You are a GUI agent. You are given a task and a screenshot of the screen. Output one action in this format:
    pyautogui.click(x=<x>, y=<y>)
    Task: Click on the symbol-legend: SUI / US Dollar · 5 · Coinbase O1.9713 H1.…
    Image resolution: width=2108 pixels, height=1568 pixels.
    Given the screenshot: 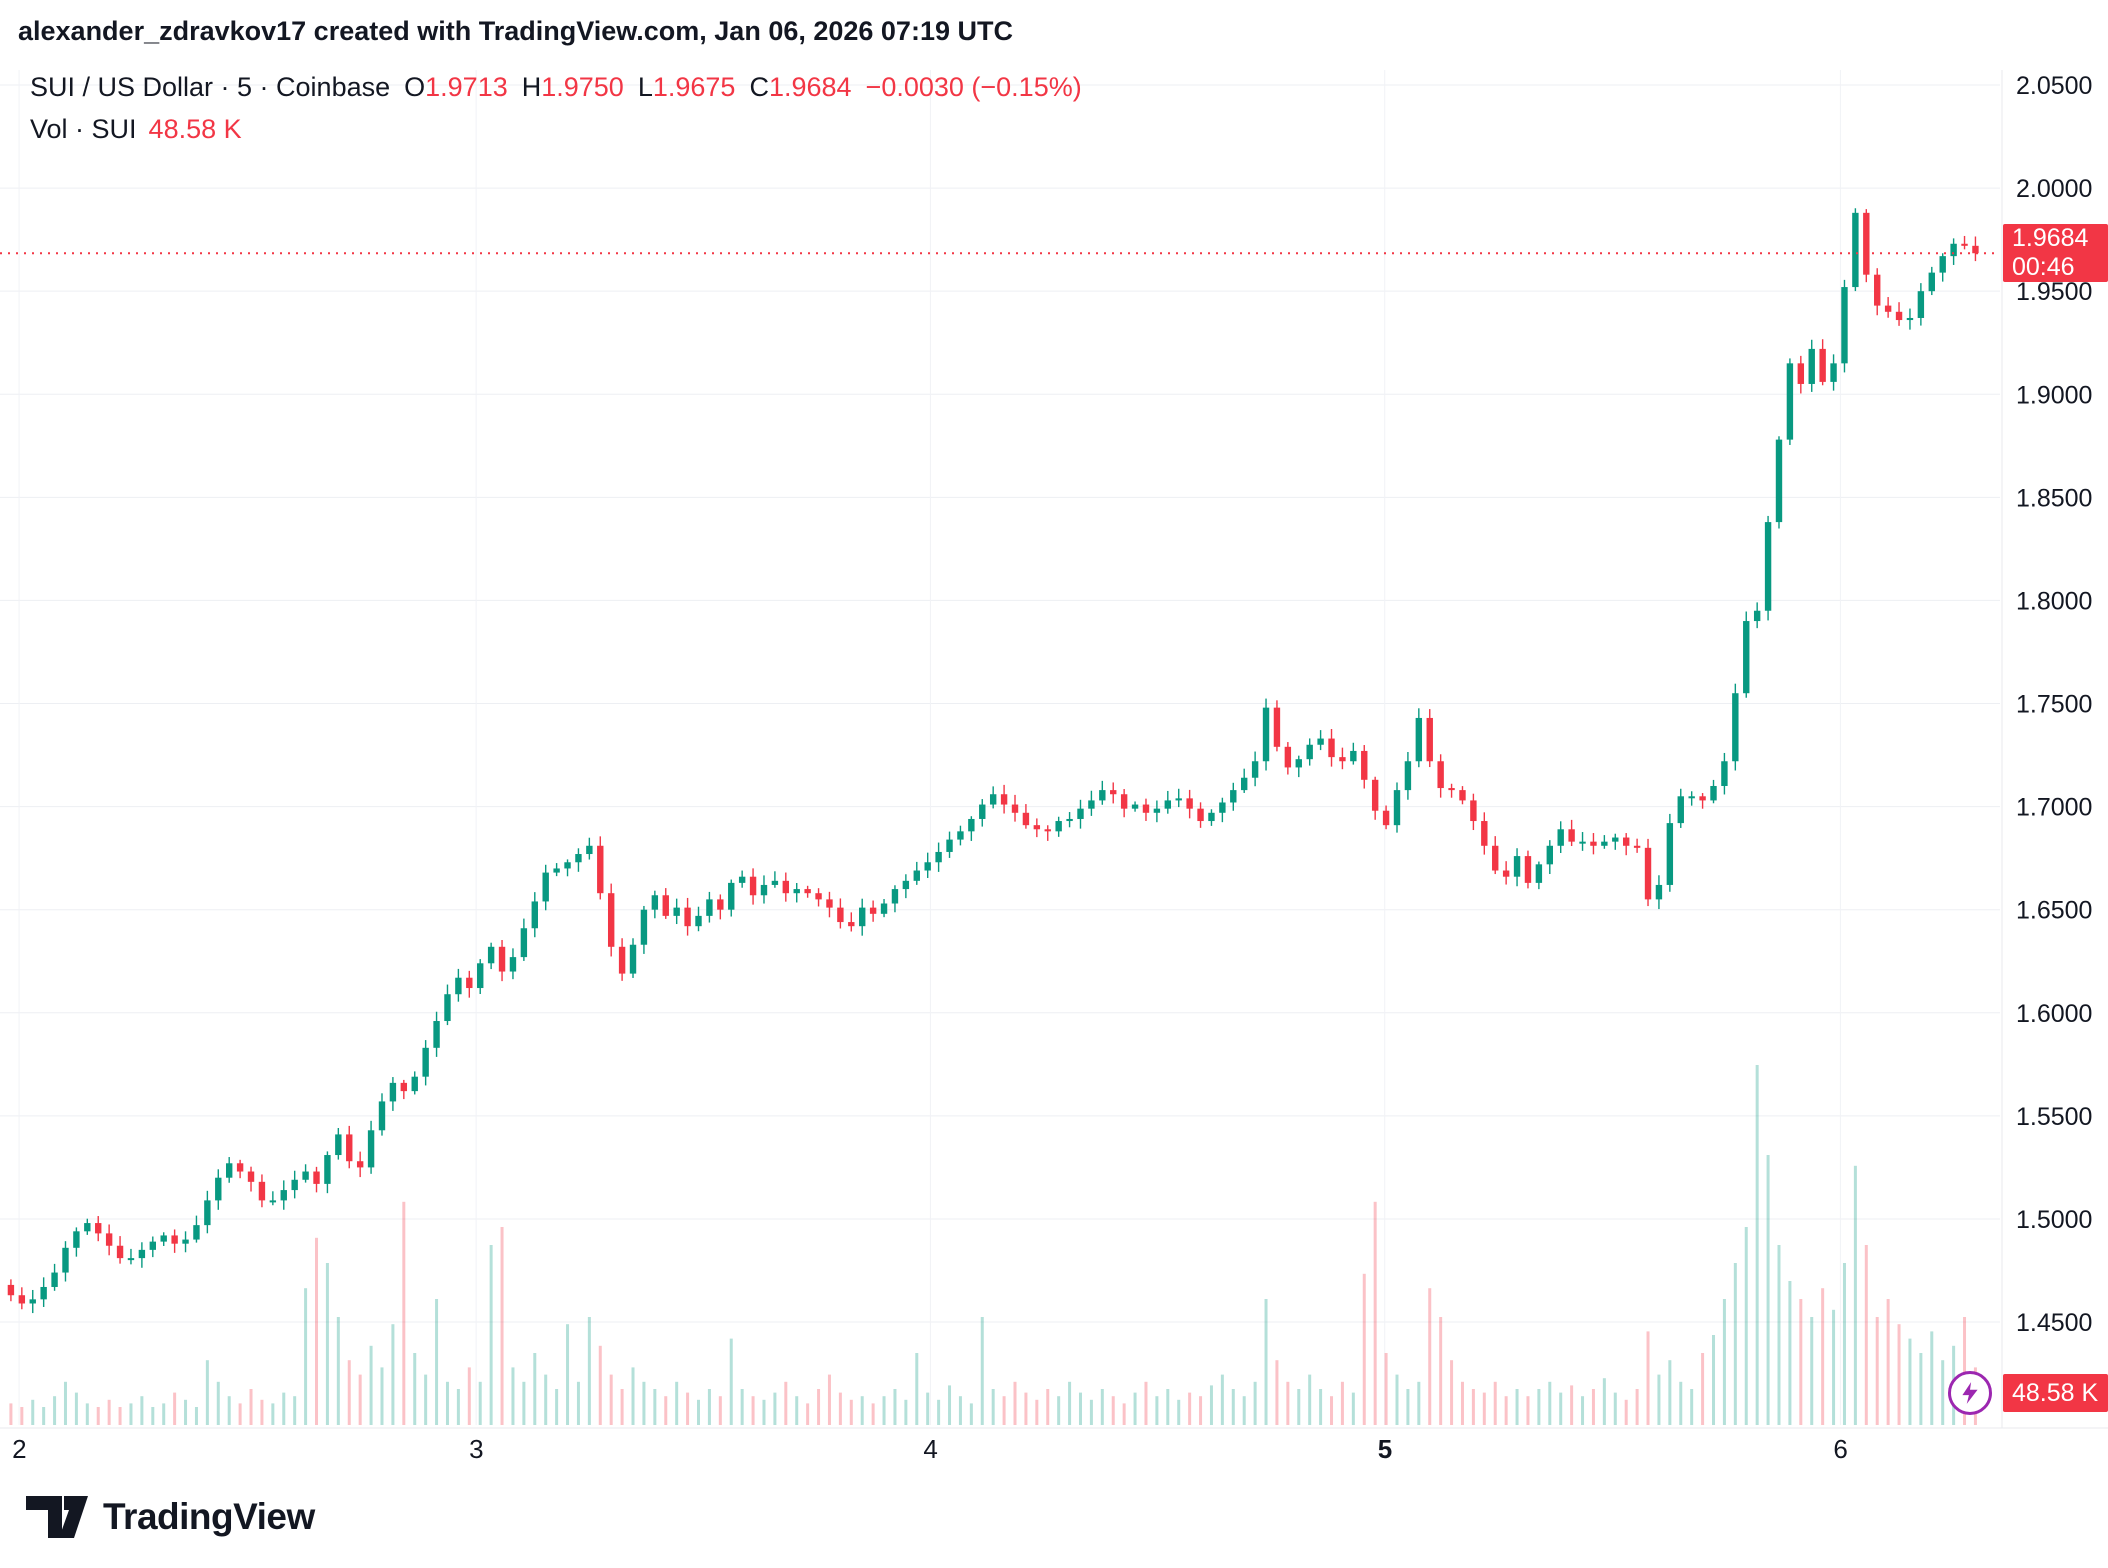 What is the action you would take?
    pyautogui.click(x=556, y=108)
    